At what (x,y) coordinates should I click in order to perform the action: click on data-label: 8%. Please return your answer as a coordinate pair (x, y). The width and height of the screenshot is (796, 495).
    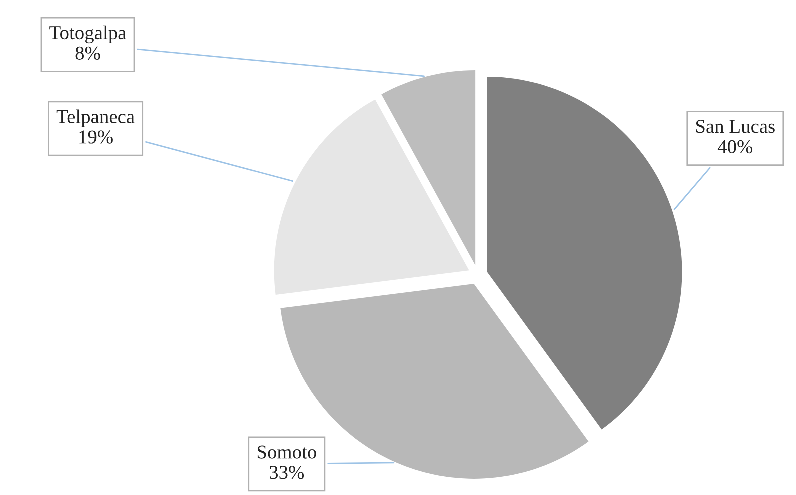
    Looking at the image, I should click on (88, 53).